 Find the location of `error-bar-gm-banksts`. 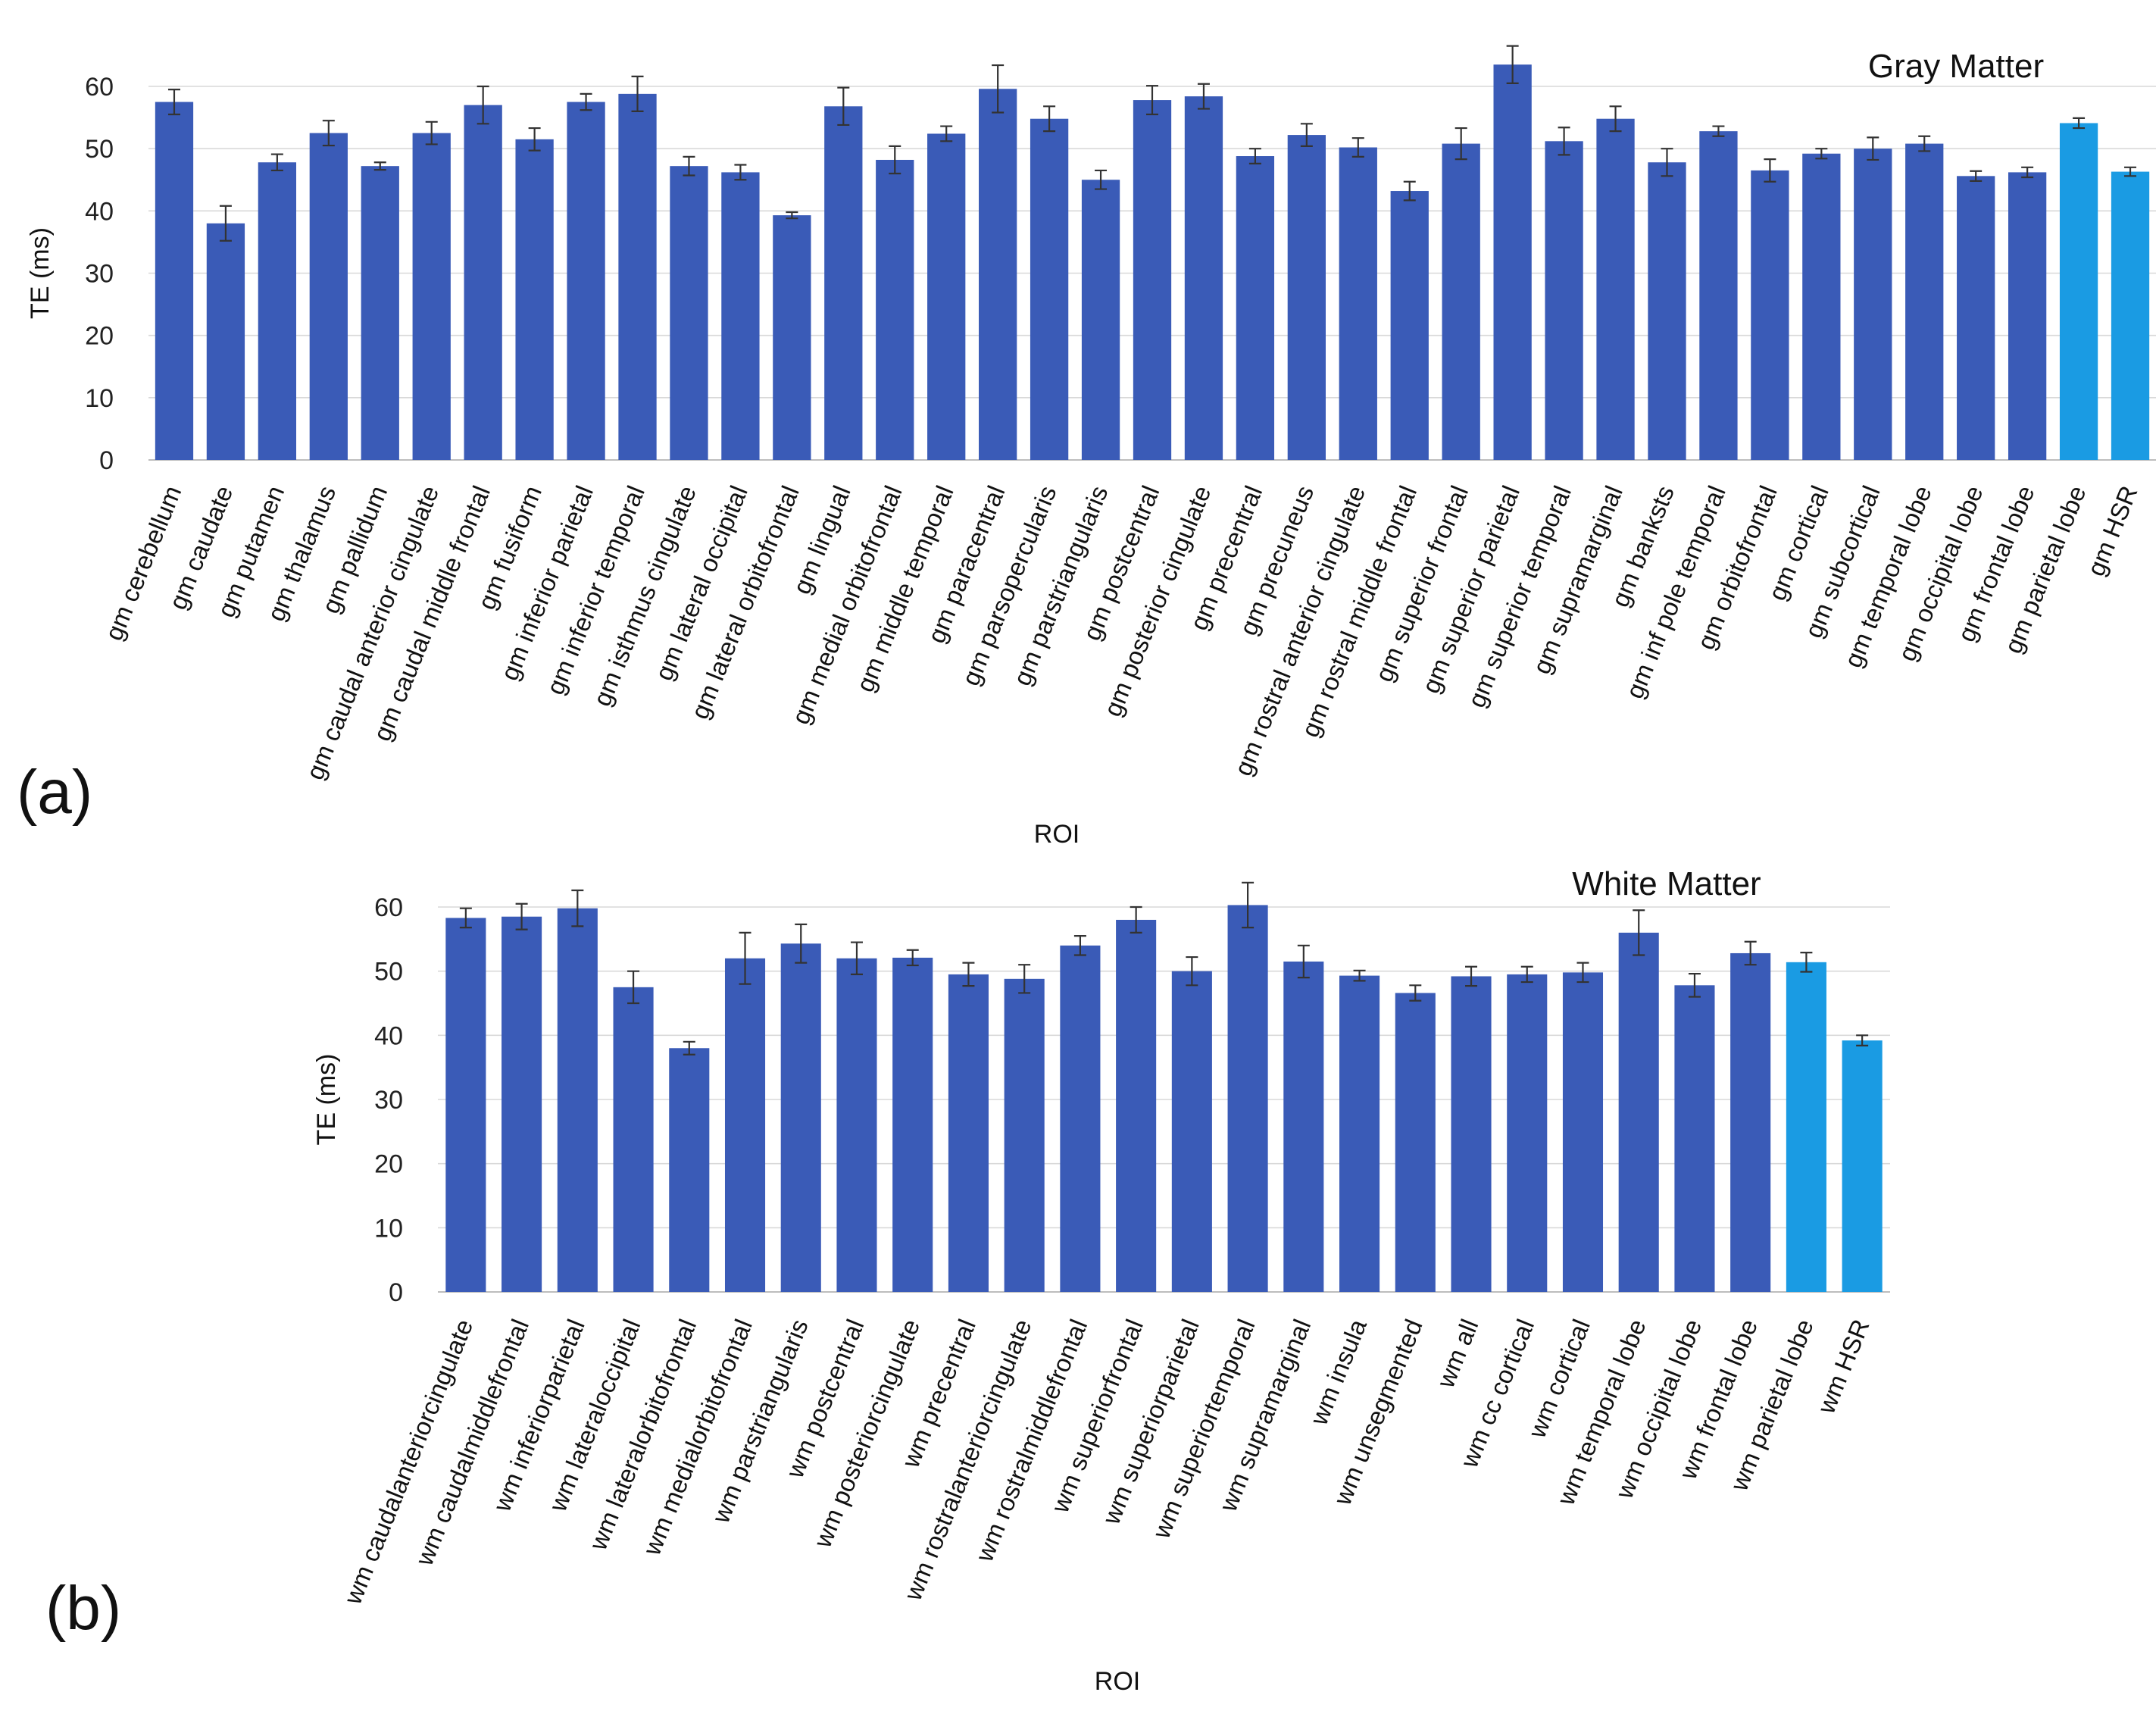

error-bar-gm-banksts is located at coordinates (1667, 162).